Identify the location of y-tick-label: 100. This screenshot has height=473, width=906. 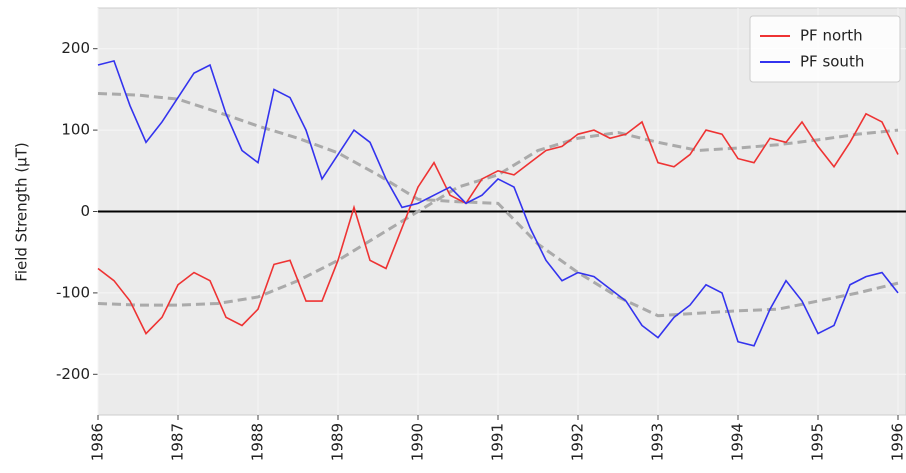
(75, 130).